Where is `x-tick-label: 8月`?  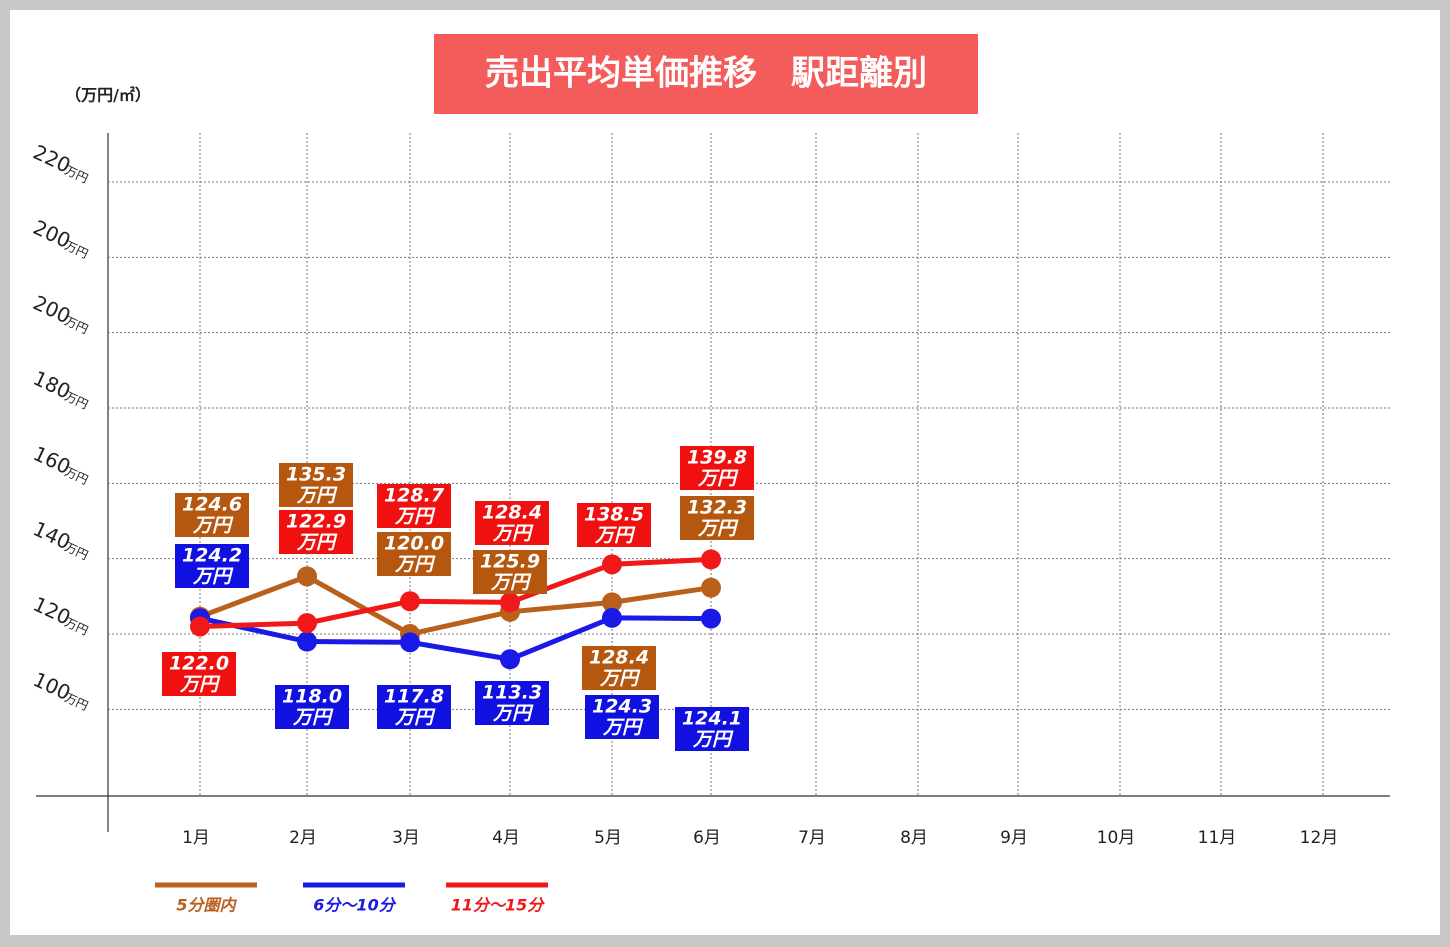 x-tick-label: 8月 is located at coordinates (914, 838).